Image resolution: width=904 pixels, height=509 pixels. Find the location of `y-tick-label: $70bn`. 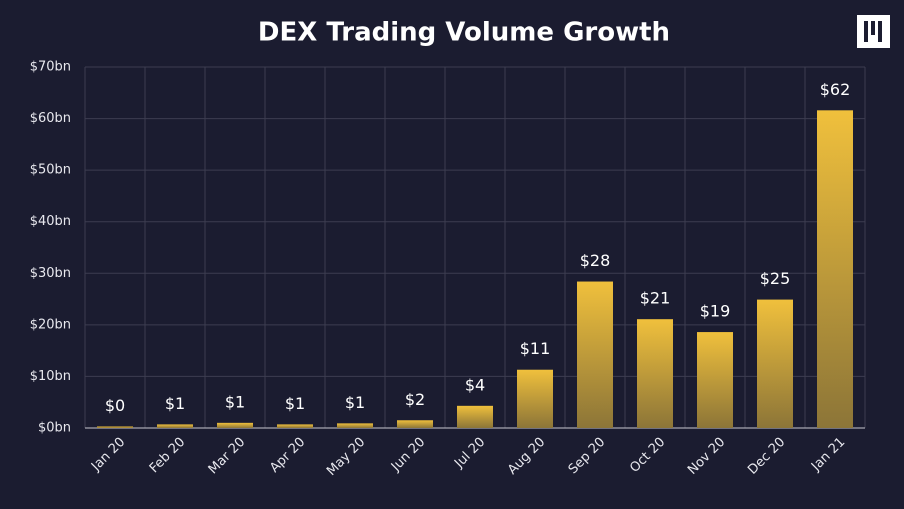

y-tick-label: $70bn is located at coordinates (50, 67).